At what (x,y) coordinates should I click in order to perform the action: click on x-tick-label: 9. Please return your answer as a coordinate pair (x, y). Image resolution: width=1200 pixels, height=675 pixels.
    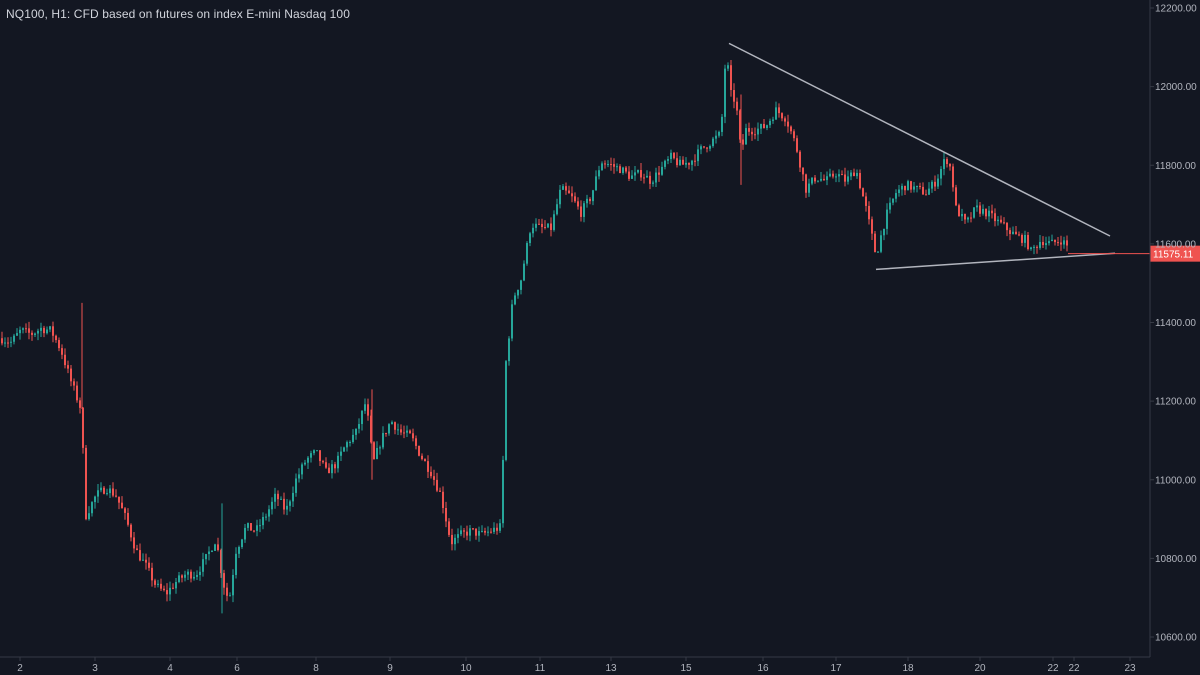
    Looking at the image, I should click on (390, 668).